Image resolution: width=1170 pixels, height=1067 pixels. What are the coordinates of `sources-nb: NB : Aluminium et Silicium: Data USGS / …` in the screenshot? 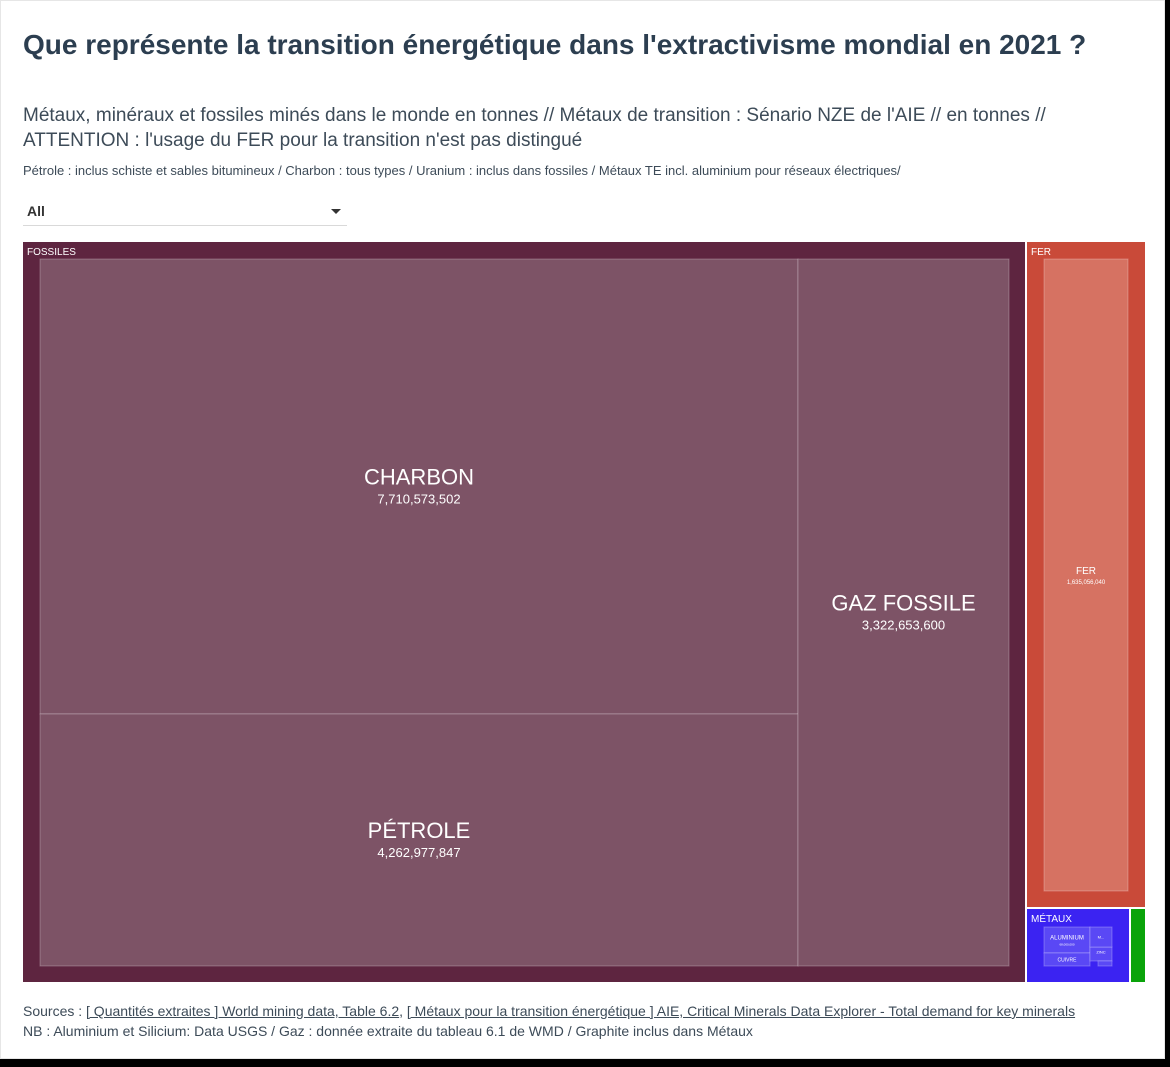 It's located at (388, 1031).